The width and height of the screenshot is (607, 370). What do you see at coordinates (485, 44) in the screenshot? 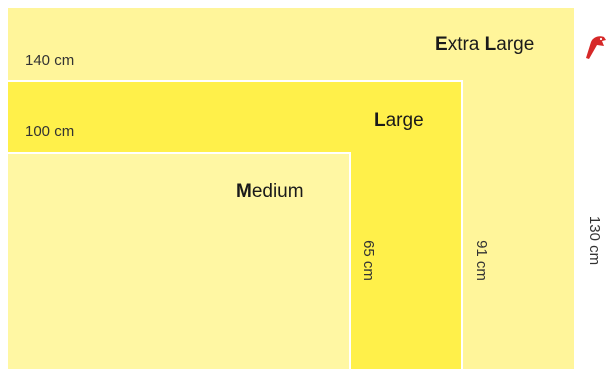
I see `extra-large-label: Extra Large` at bounding box center [485, 44].